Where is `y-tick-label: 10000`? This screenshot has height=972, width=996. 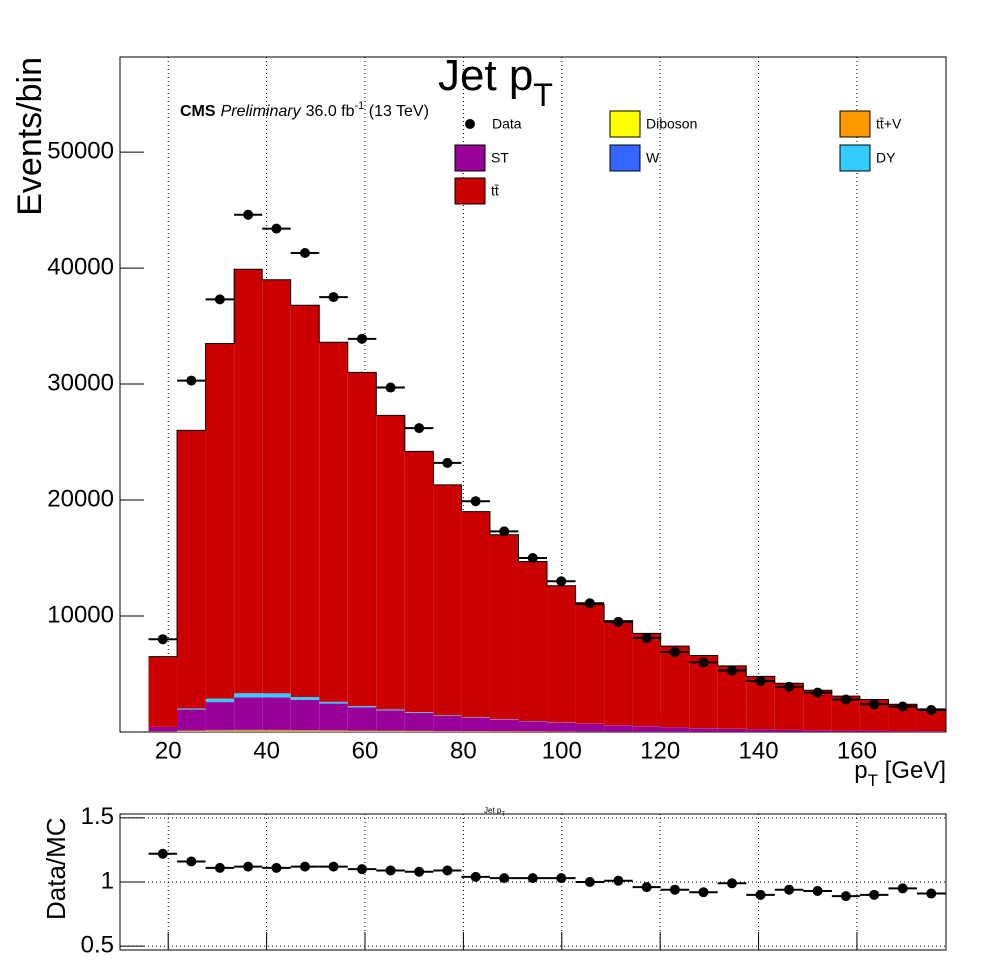
y-tick-label: 10000 is located at coordinates (80, 614).